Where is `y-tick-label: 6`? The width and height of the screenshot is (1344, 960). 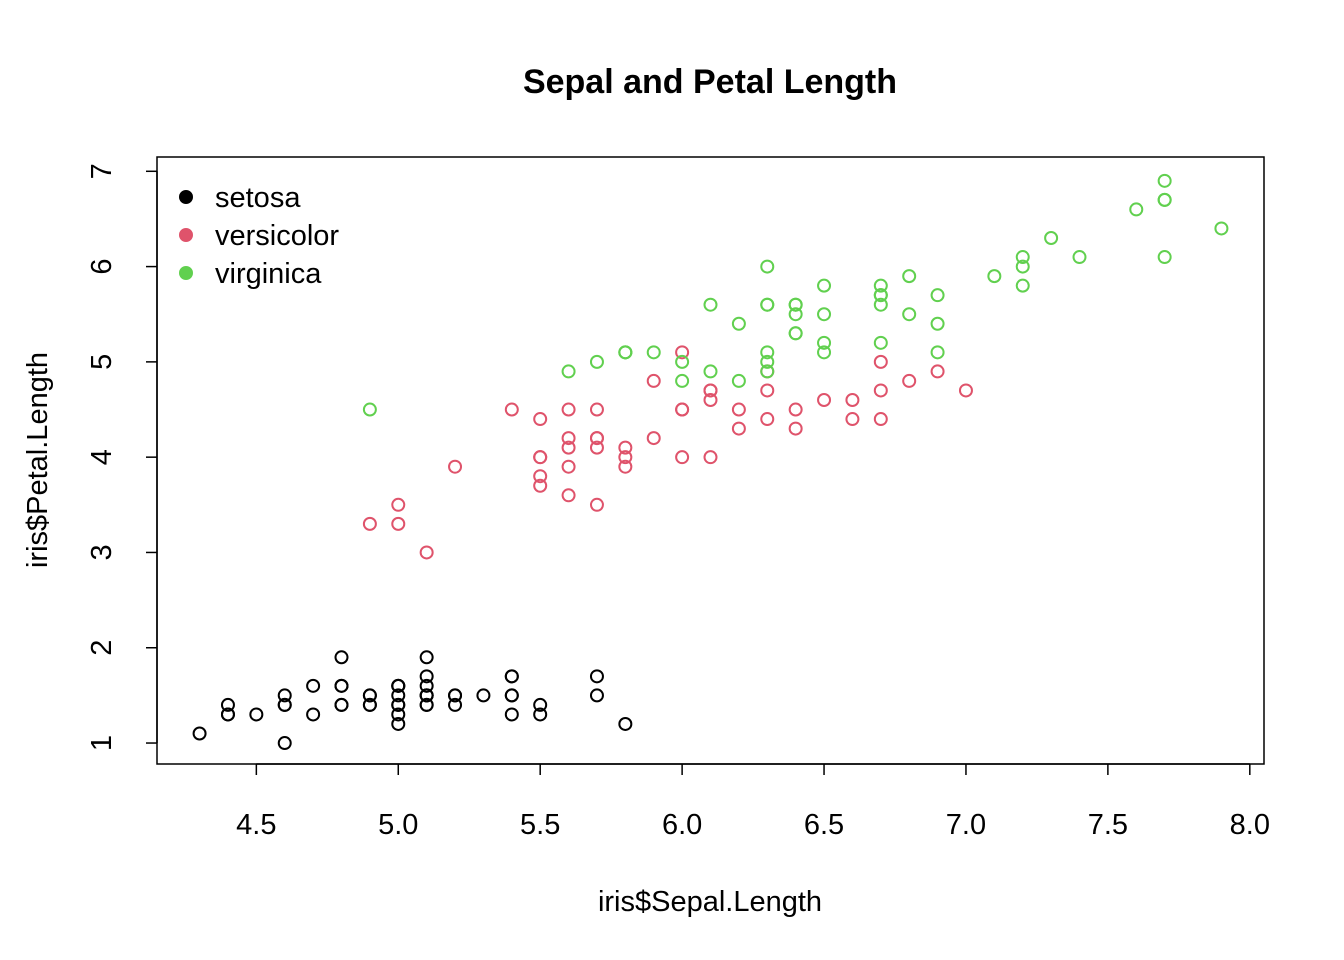
y-tick-label: 6 is located at coordinates (102, 267).